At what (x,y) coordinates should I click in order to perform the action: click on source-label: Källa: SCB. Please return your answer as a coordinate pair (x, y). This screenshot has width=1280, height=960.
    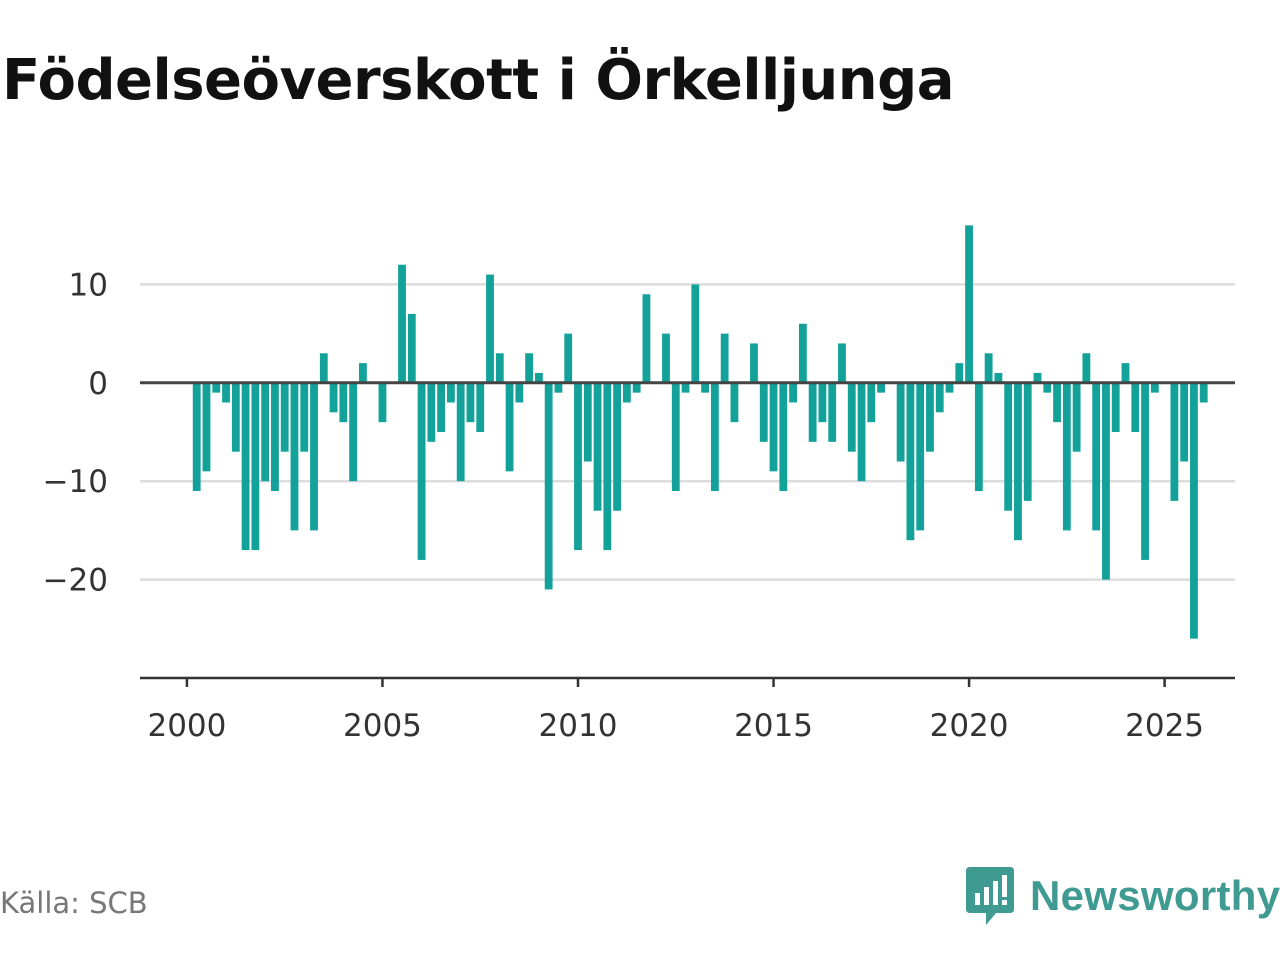
    Looking at the image, I should click on (74, 903).